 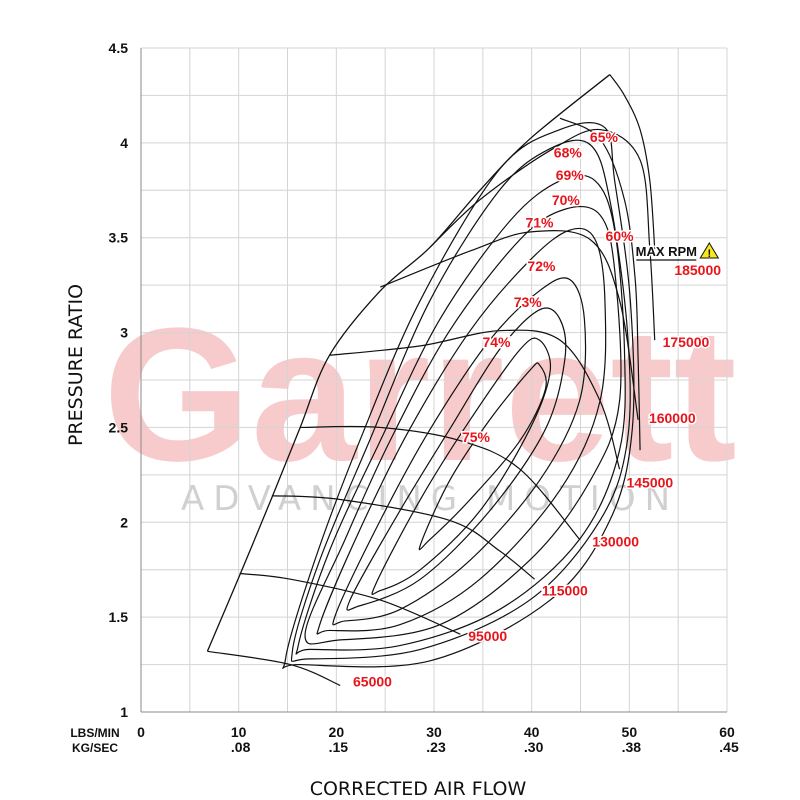 I want to click on efficiency-island-72pct, so click(x=459, y=451).